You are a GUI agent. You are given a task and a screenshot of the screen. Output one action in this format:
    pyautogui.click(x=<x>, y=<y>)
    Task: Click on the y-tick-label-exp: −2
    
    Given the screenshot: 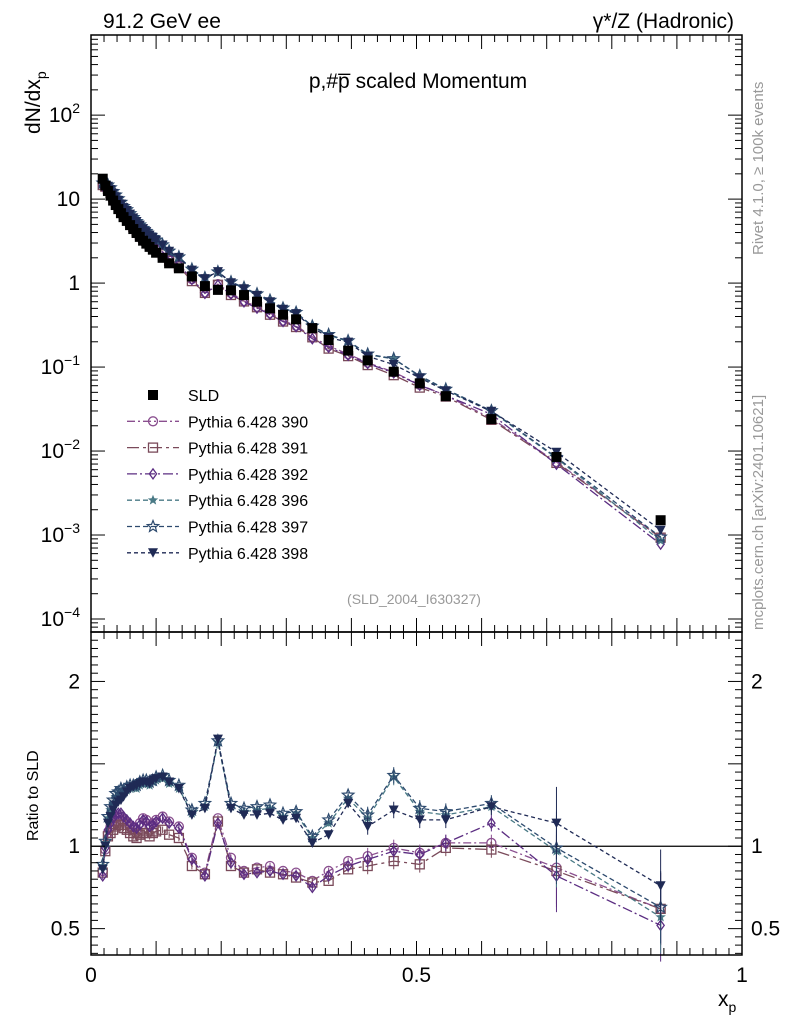 What is the action you would take?
    pyautogui.click(x=72, y=444)
    